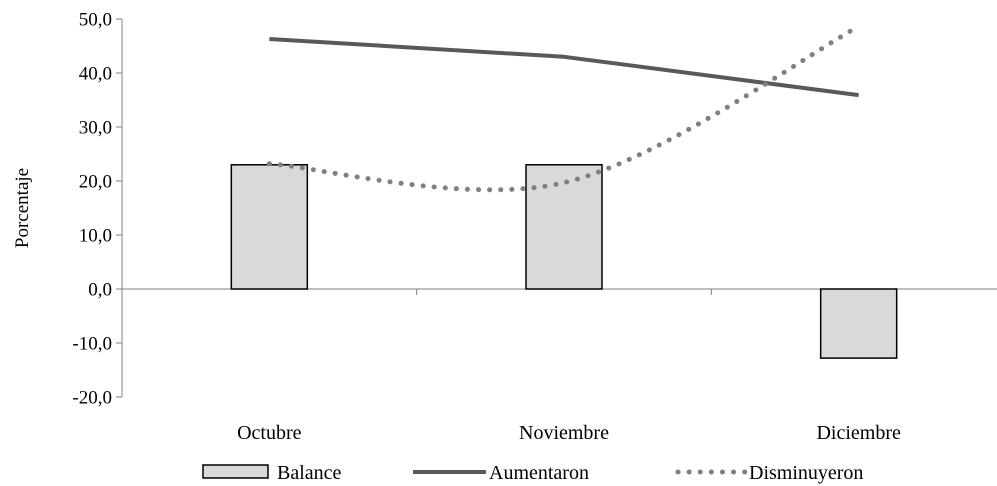  Describe the element at coordinates (858, 323) in the screenshot. I see `bar-diciembre` at that location.